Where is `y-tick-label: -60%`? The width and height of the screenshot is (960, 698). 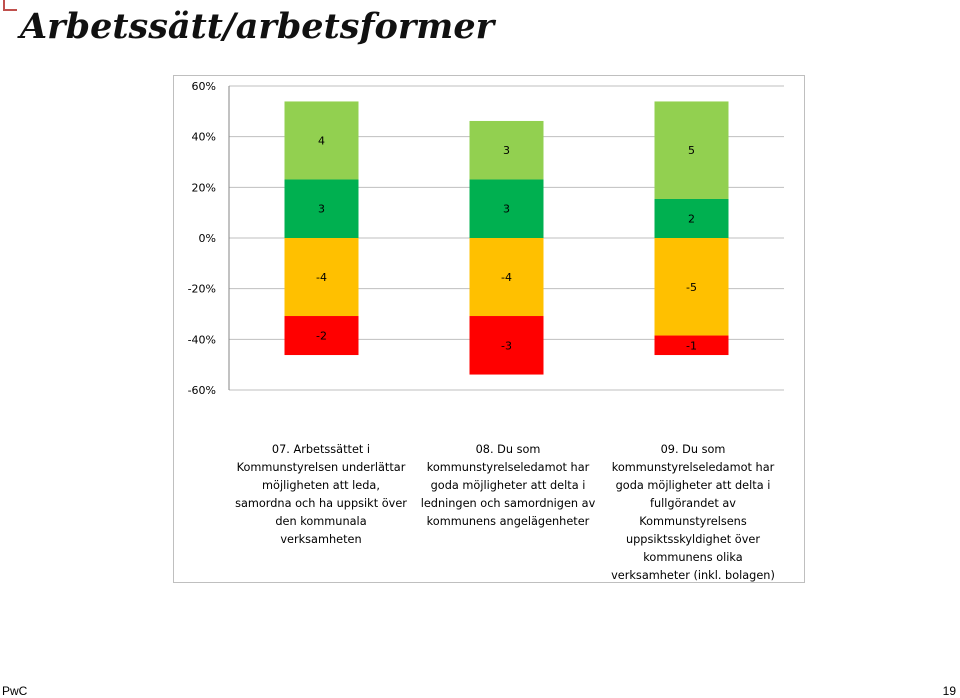 y-tick-label: -60% is located at coordinates (202, 390).